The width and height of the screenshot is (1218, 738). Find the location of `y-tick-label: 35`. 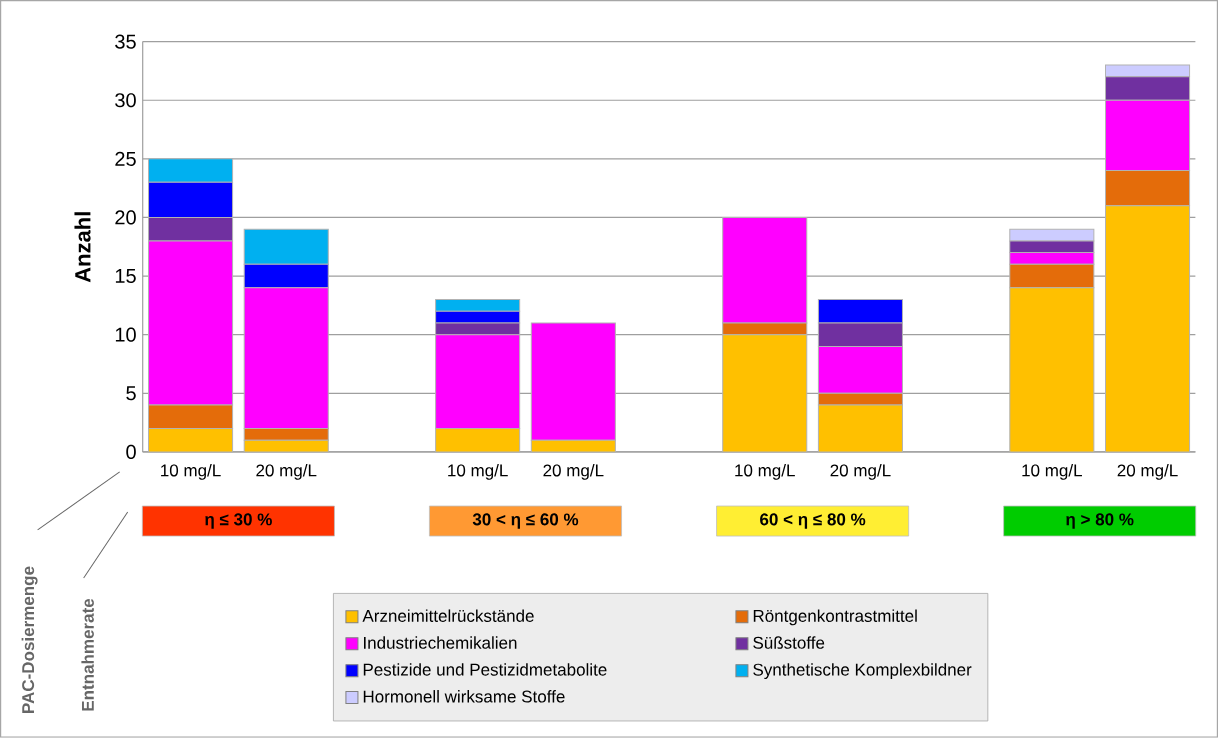

y-tick-label: 35 is located at coordinates (125, 41).